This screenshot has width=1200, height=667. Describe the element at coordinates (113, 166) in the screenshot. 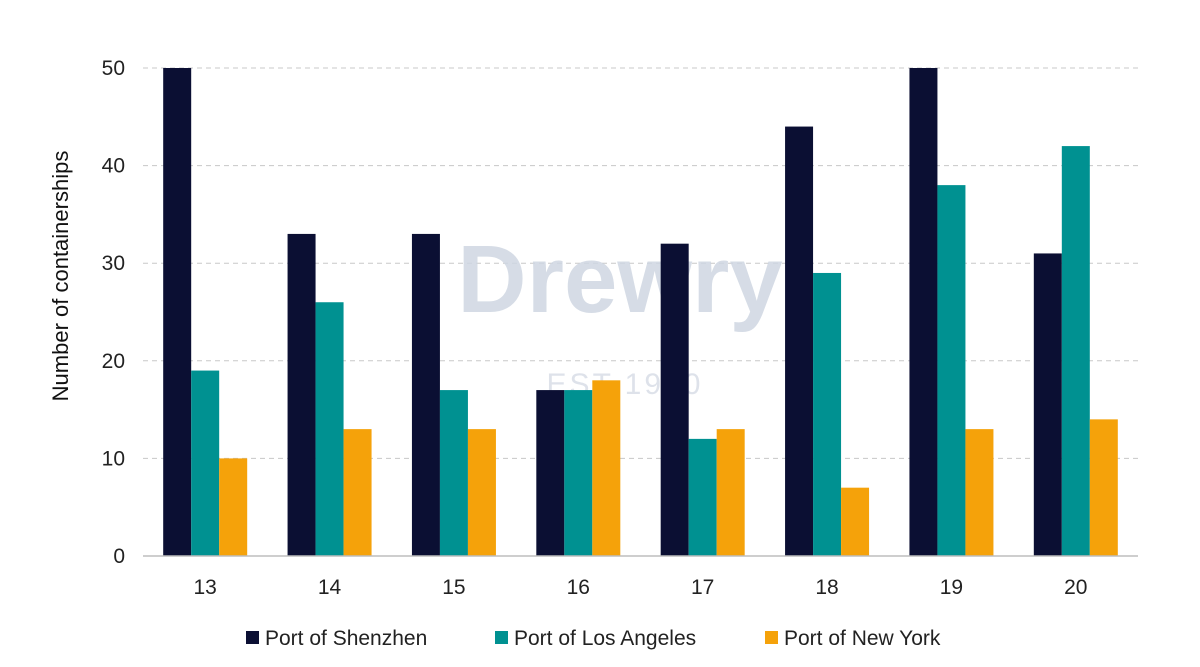

I see `y-tick-label: 40` at that location.